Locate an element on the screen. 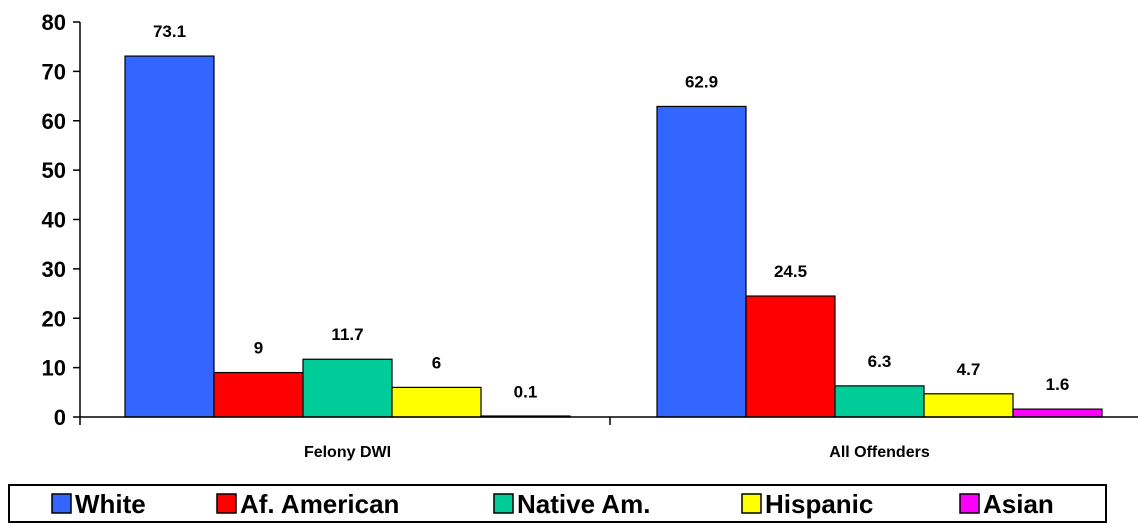 This screenshot has width=1138, height=524. data-label: 9 is located at coordinates (258, 348).